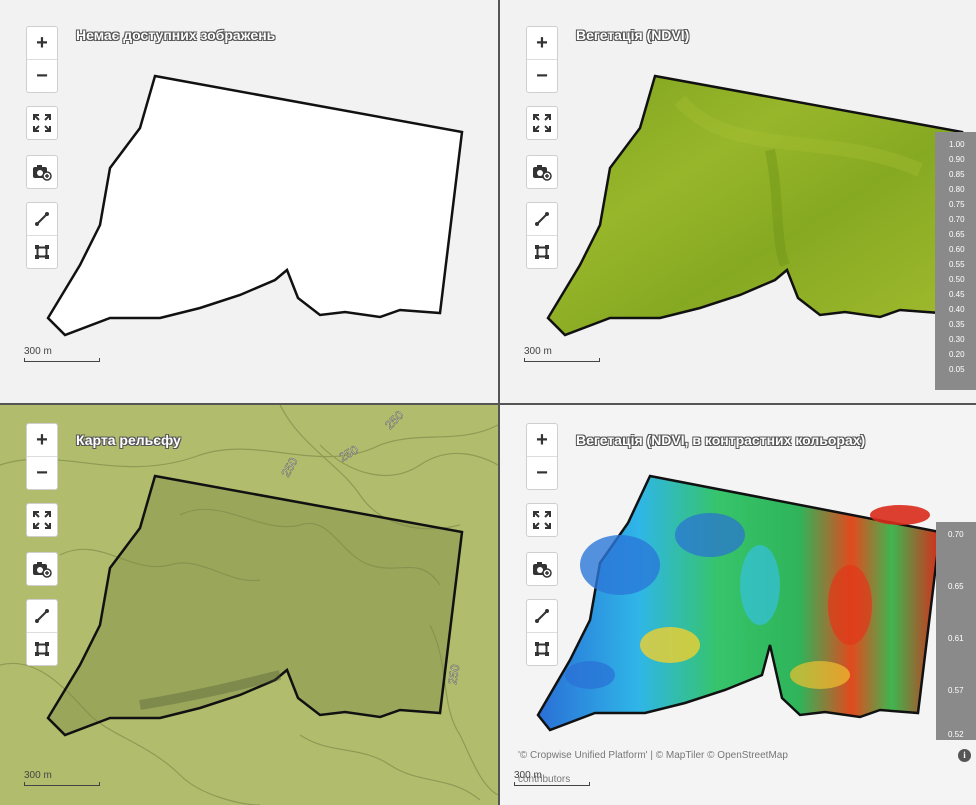 Image resolution: width=976 pixels, height=805 pixels. Describe the element at coordinates (957, 294) in the screenshot. I see `legend-label: 0.45` at that location.